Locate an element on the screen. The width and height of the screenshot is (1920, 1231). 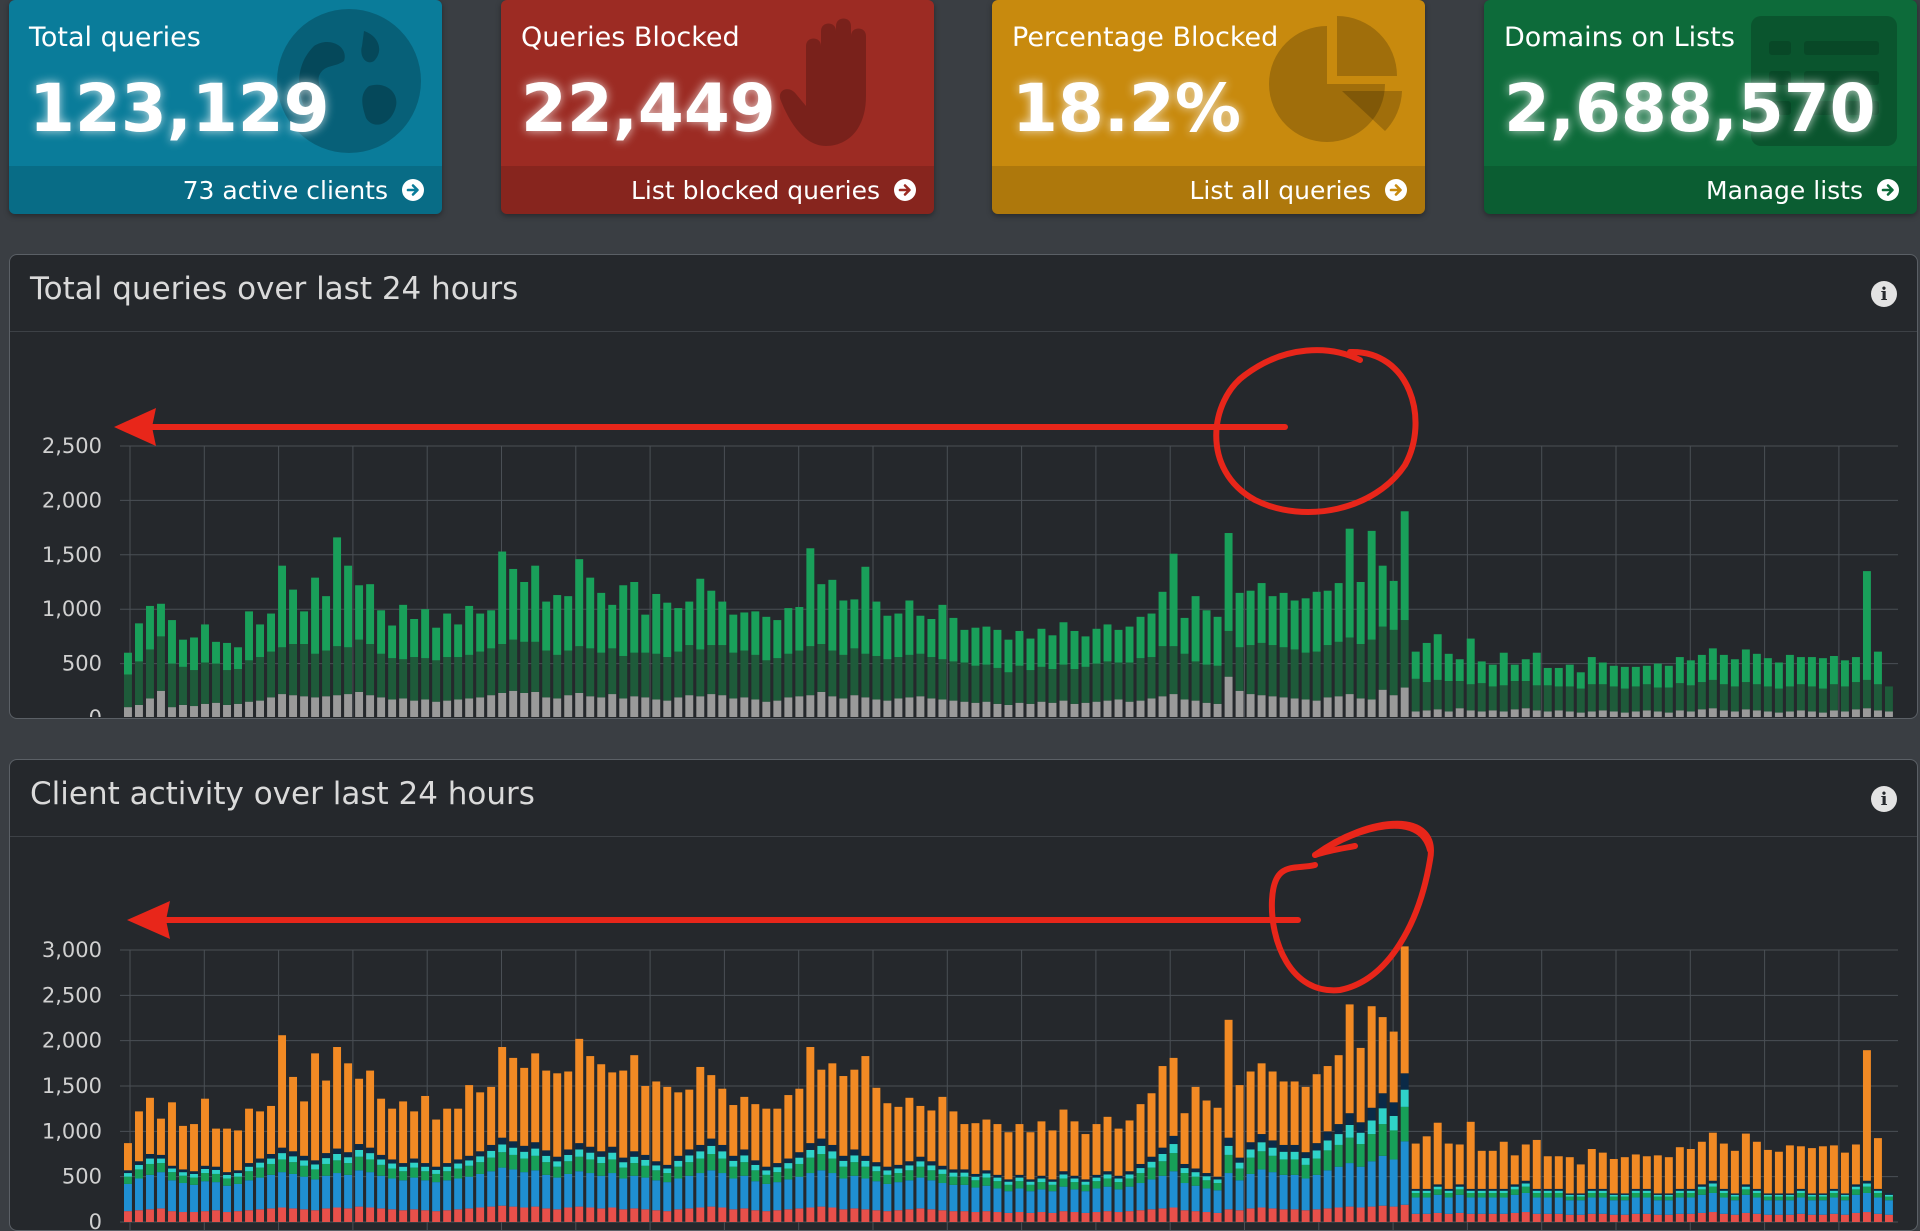
card-footer-link: List all queries is located at coordinates (1208, 190).